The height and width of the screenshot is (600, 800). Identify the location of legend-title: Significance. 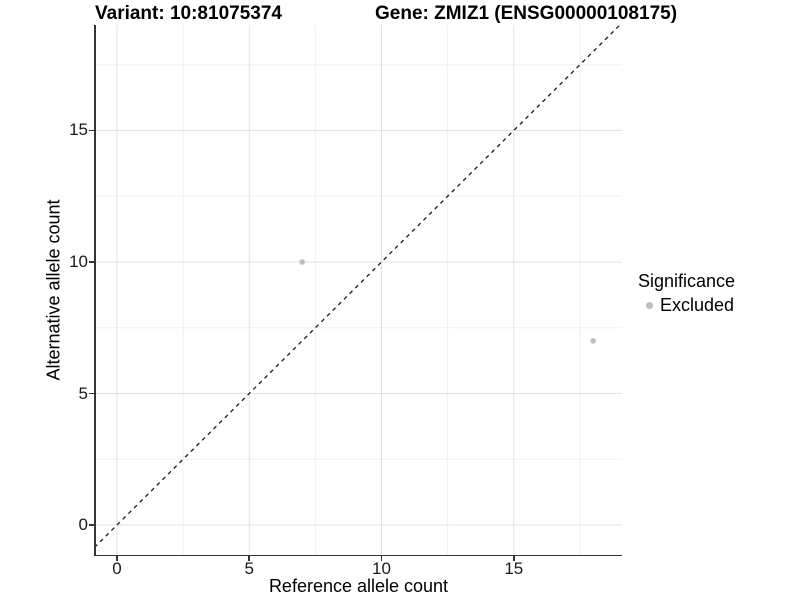
(687, 281).